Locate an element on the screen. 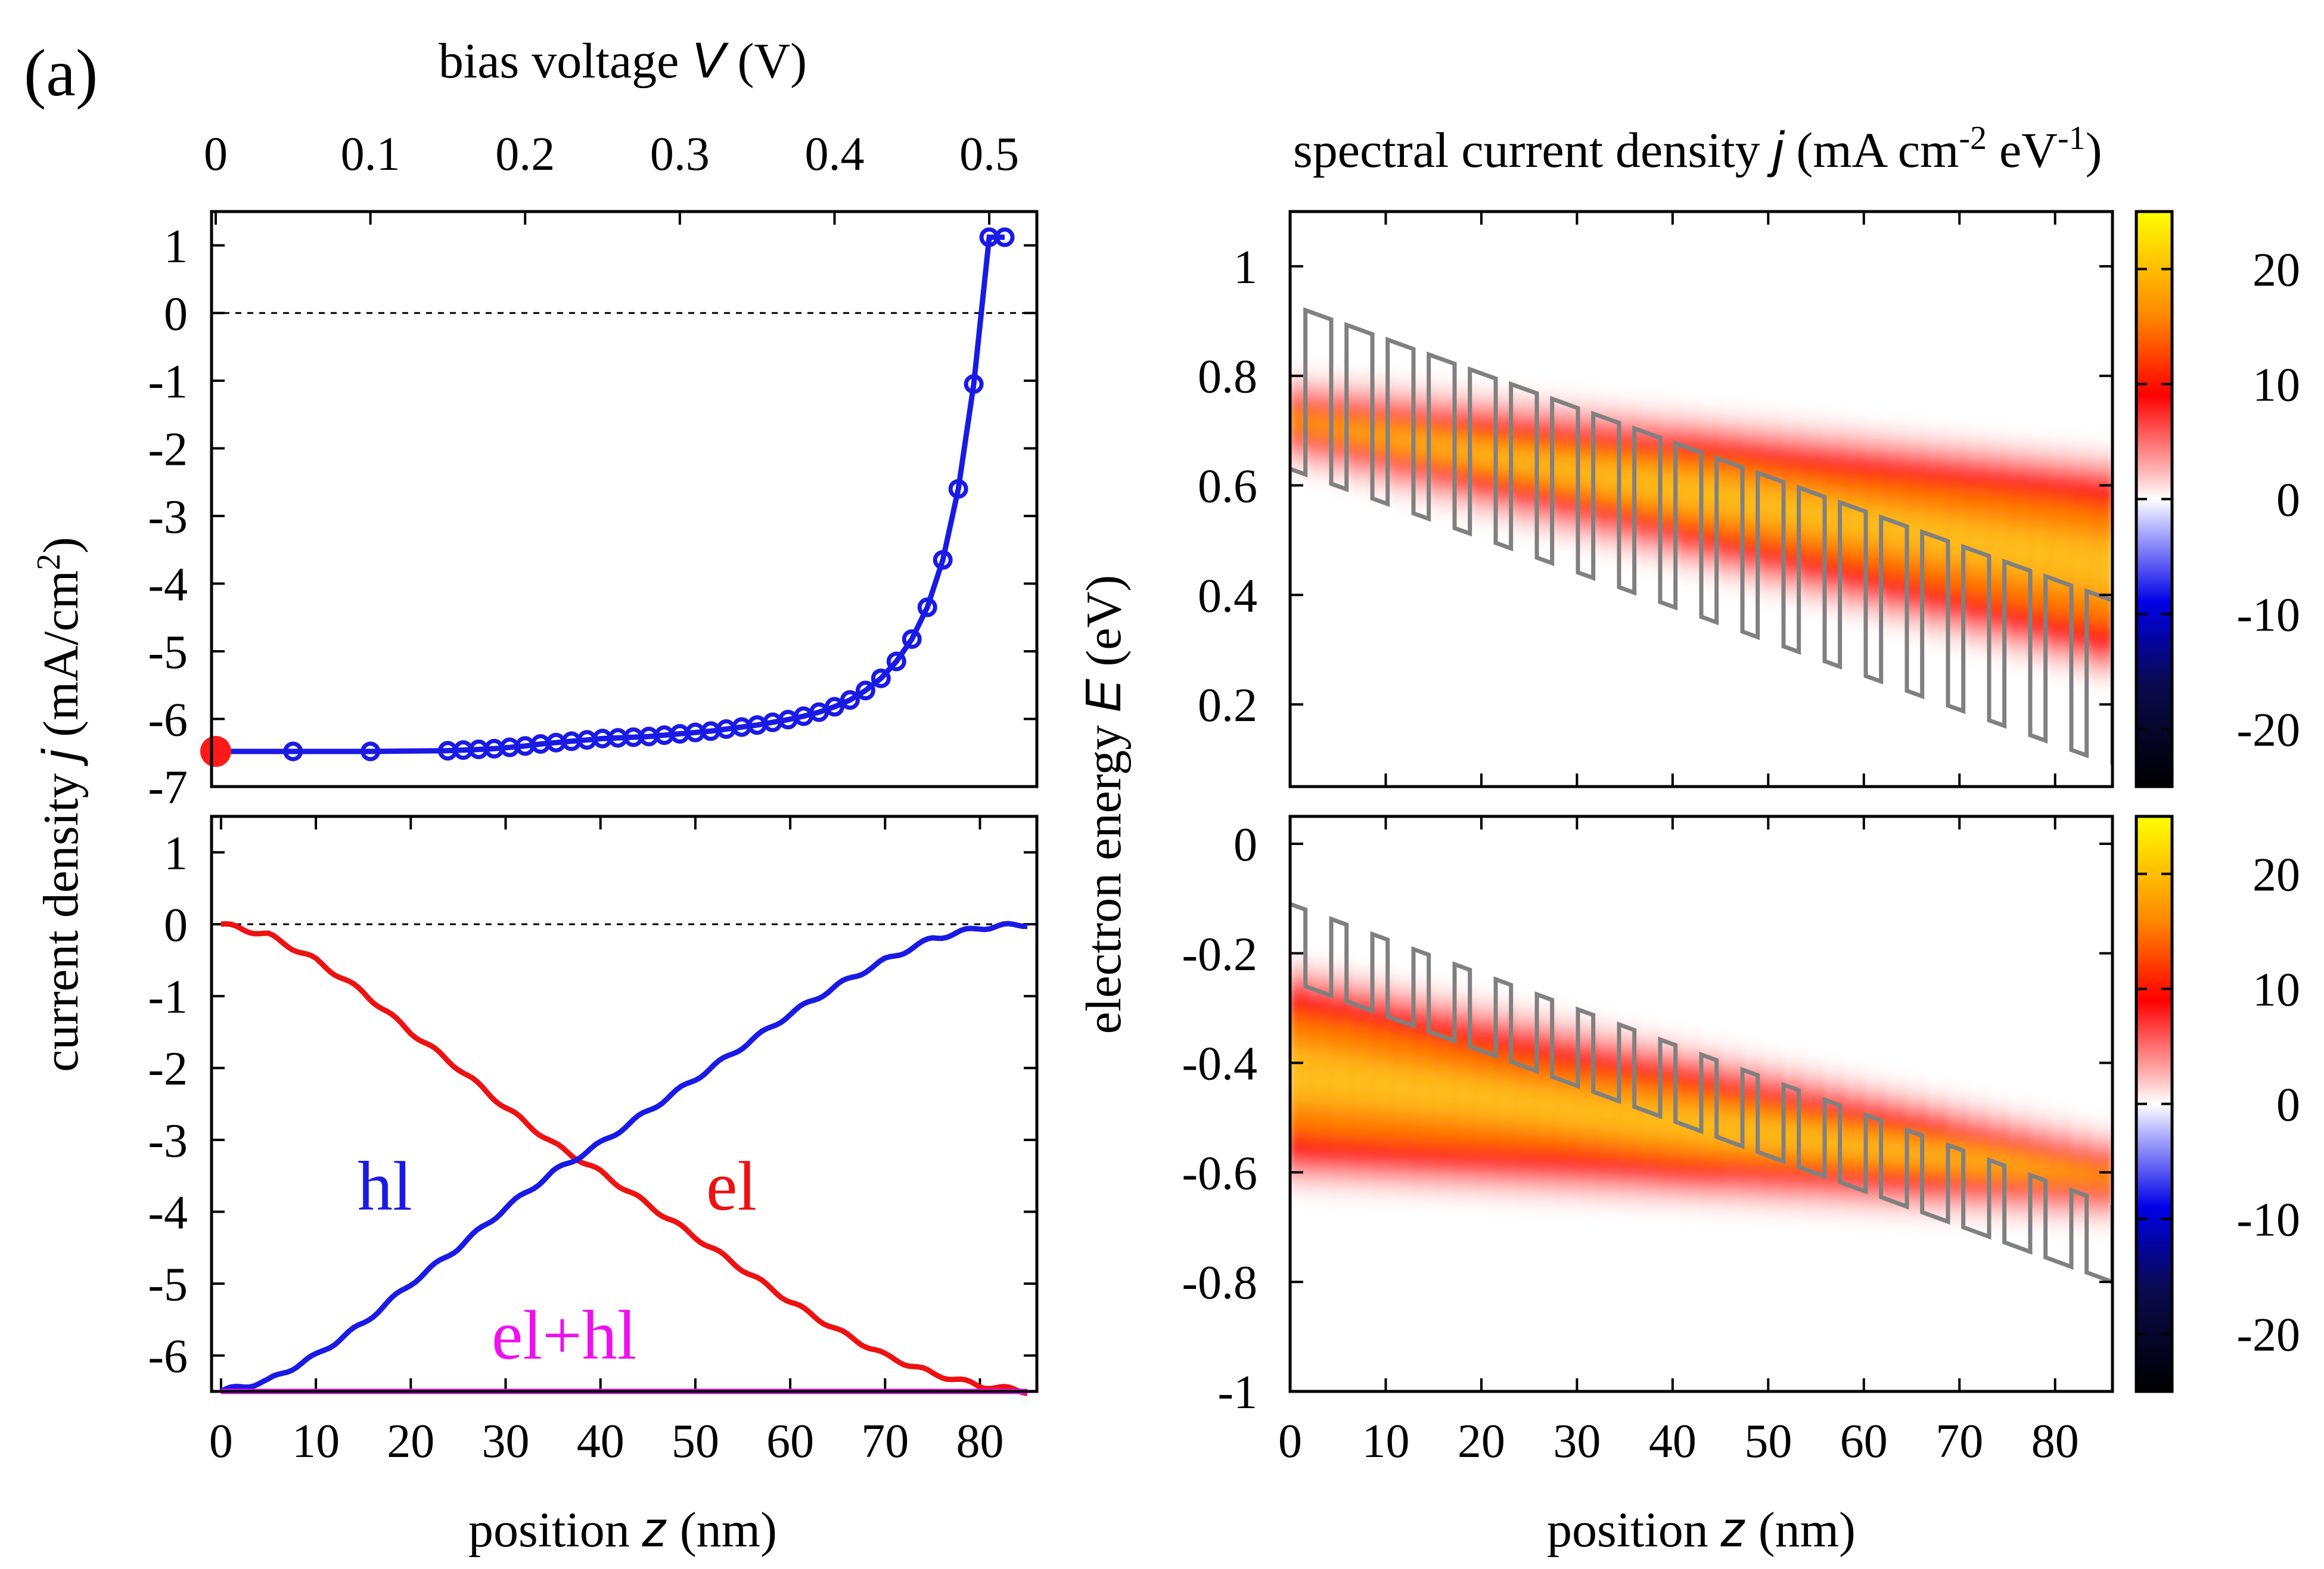  y-tick-label: -2 is located at coordinates (168, 449).